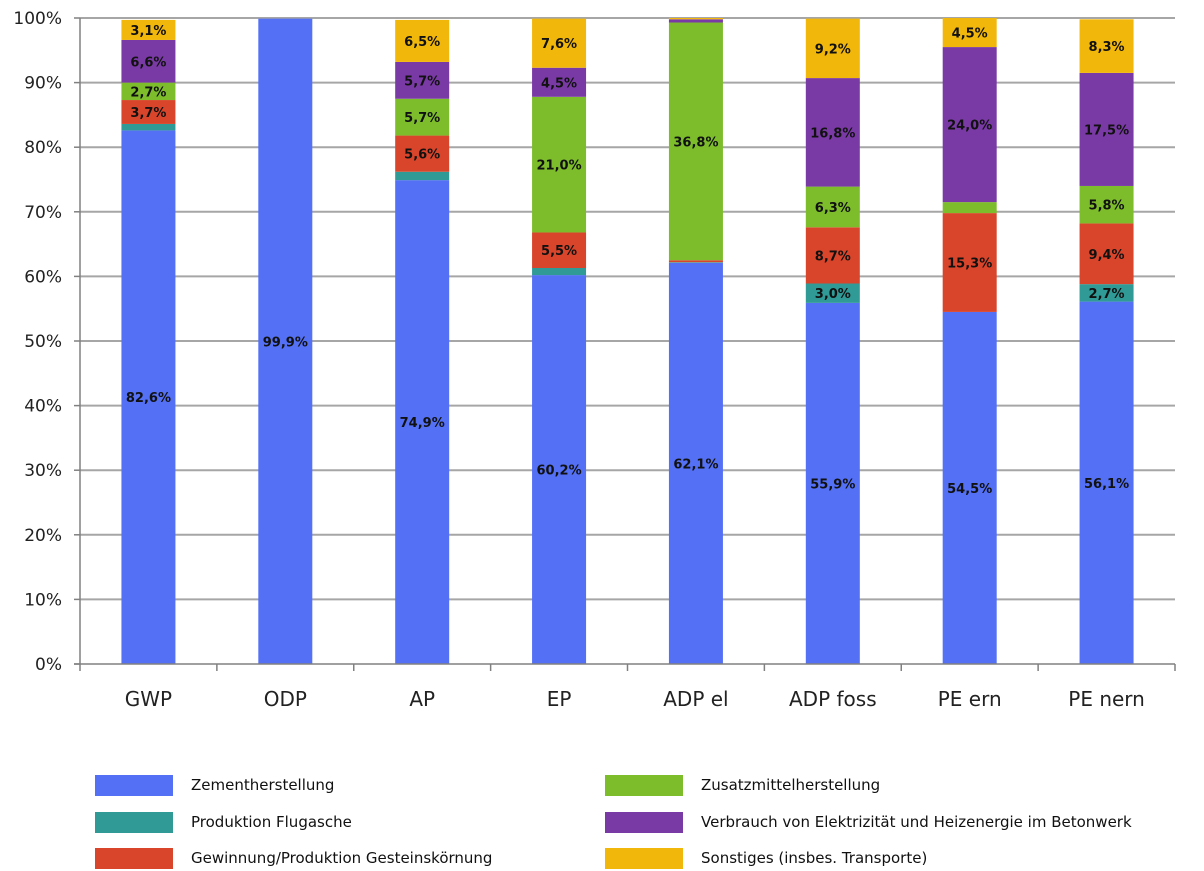 The width and height of the screenshot is (1204, 871). Describe the element at coordinates (271, 822) in the screenshot. I see `legend-label: Produktion Flugasche` at that location.